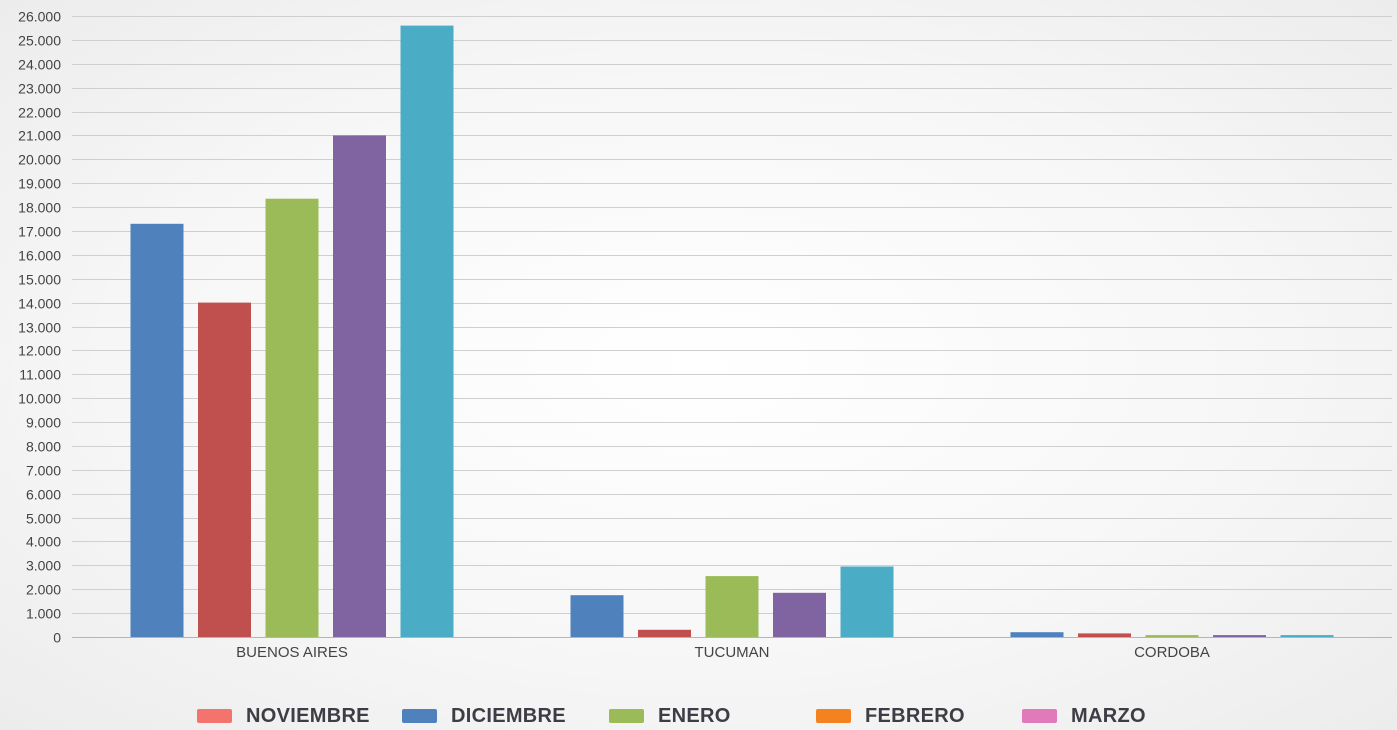 This screenshot has height=730, width=1397. Describe the element at coordinates (694, 715) in the screenshot. I see `legend-label: ENERO` at that location.